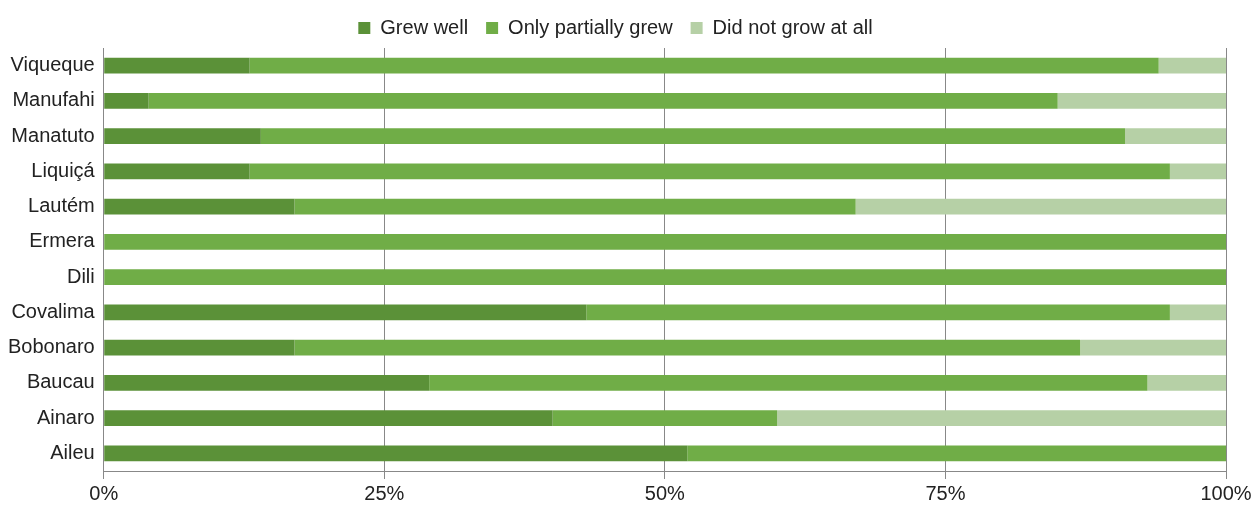 The image size is (1256, 511). I want to click on y-tick-label: Liquiçá, so click(63, 169).